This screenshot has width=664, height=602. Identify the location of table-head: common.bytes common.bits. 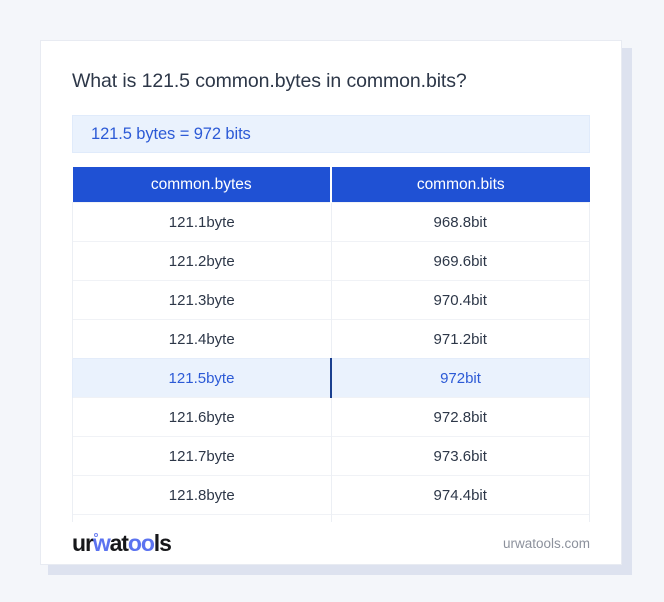
(331, 185).